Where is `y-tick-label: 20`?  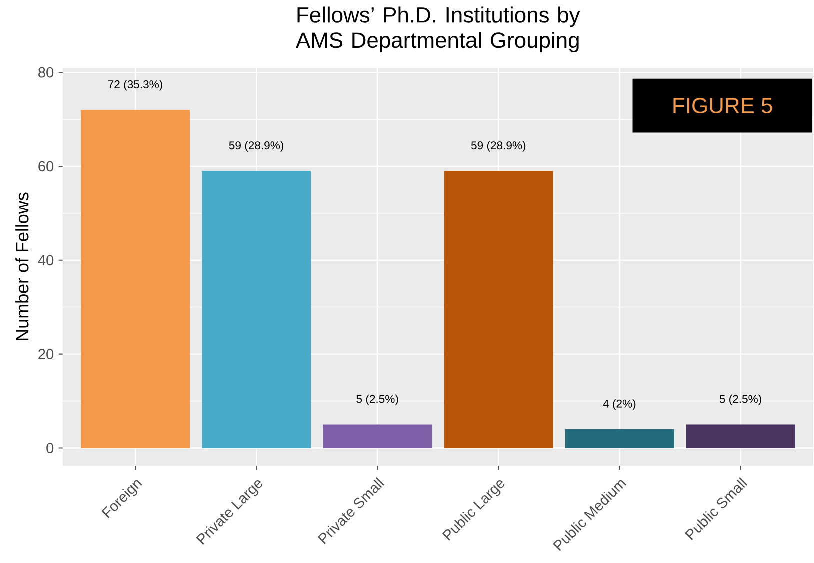 y-tick-label: 20 is located at coordinates (46, 354).